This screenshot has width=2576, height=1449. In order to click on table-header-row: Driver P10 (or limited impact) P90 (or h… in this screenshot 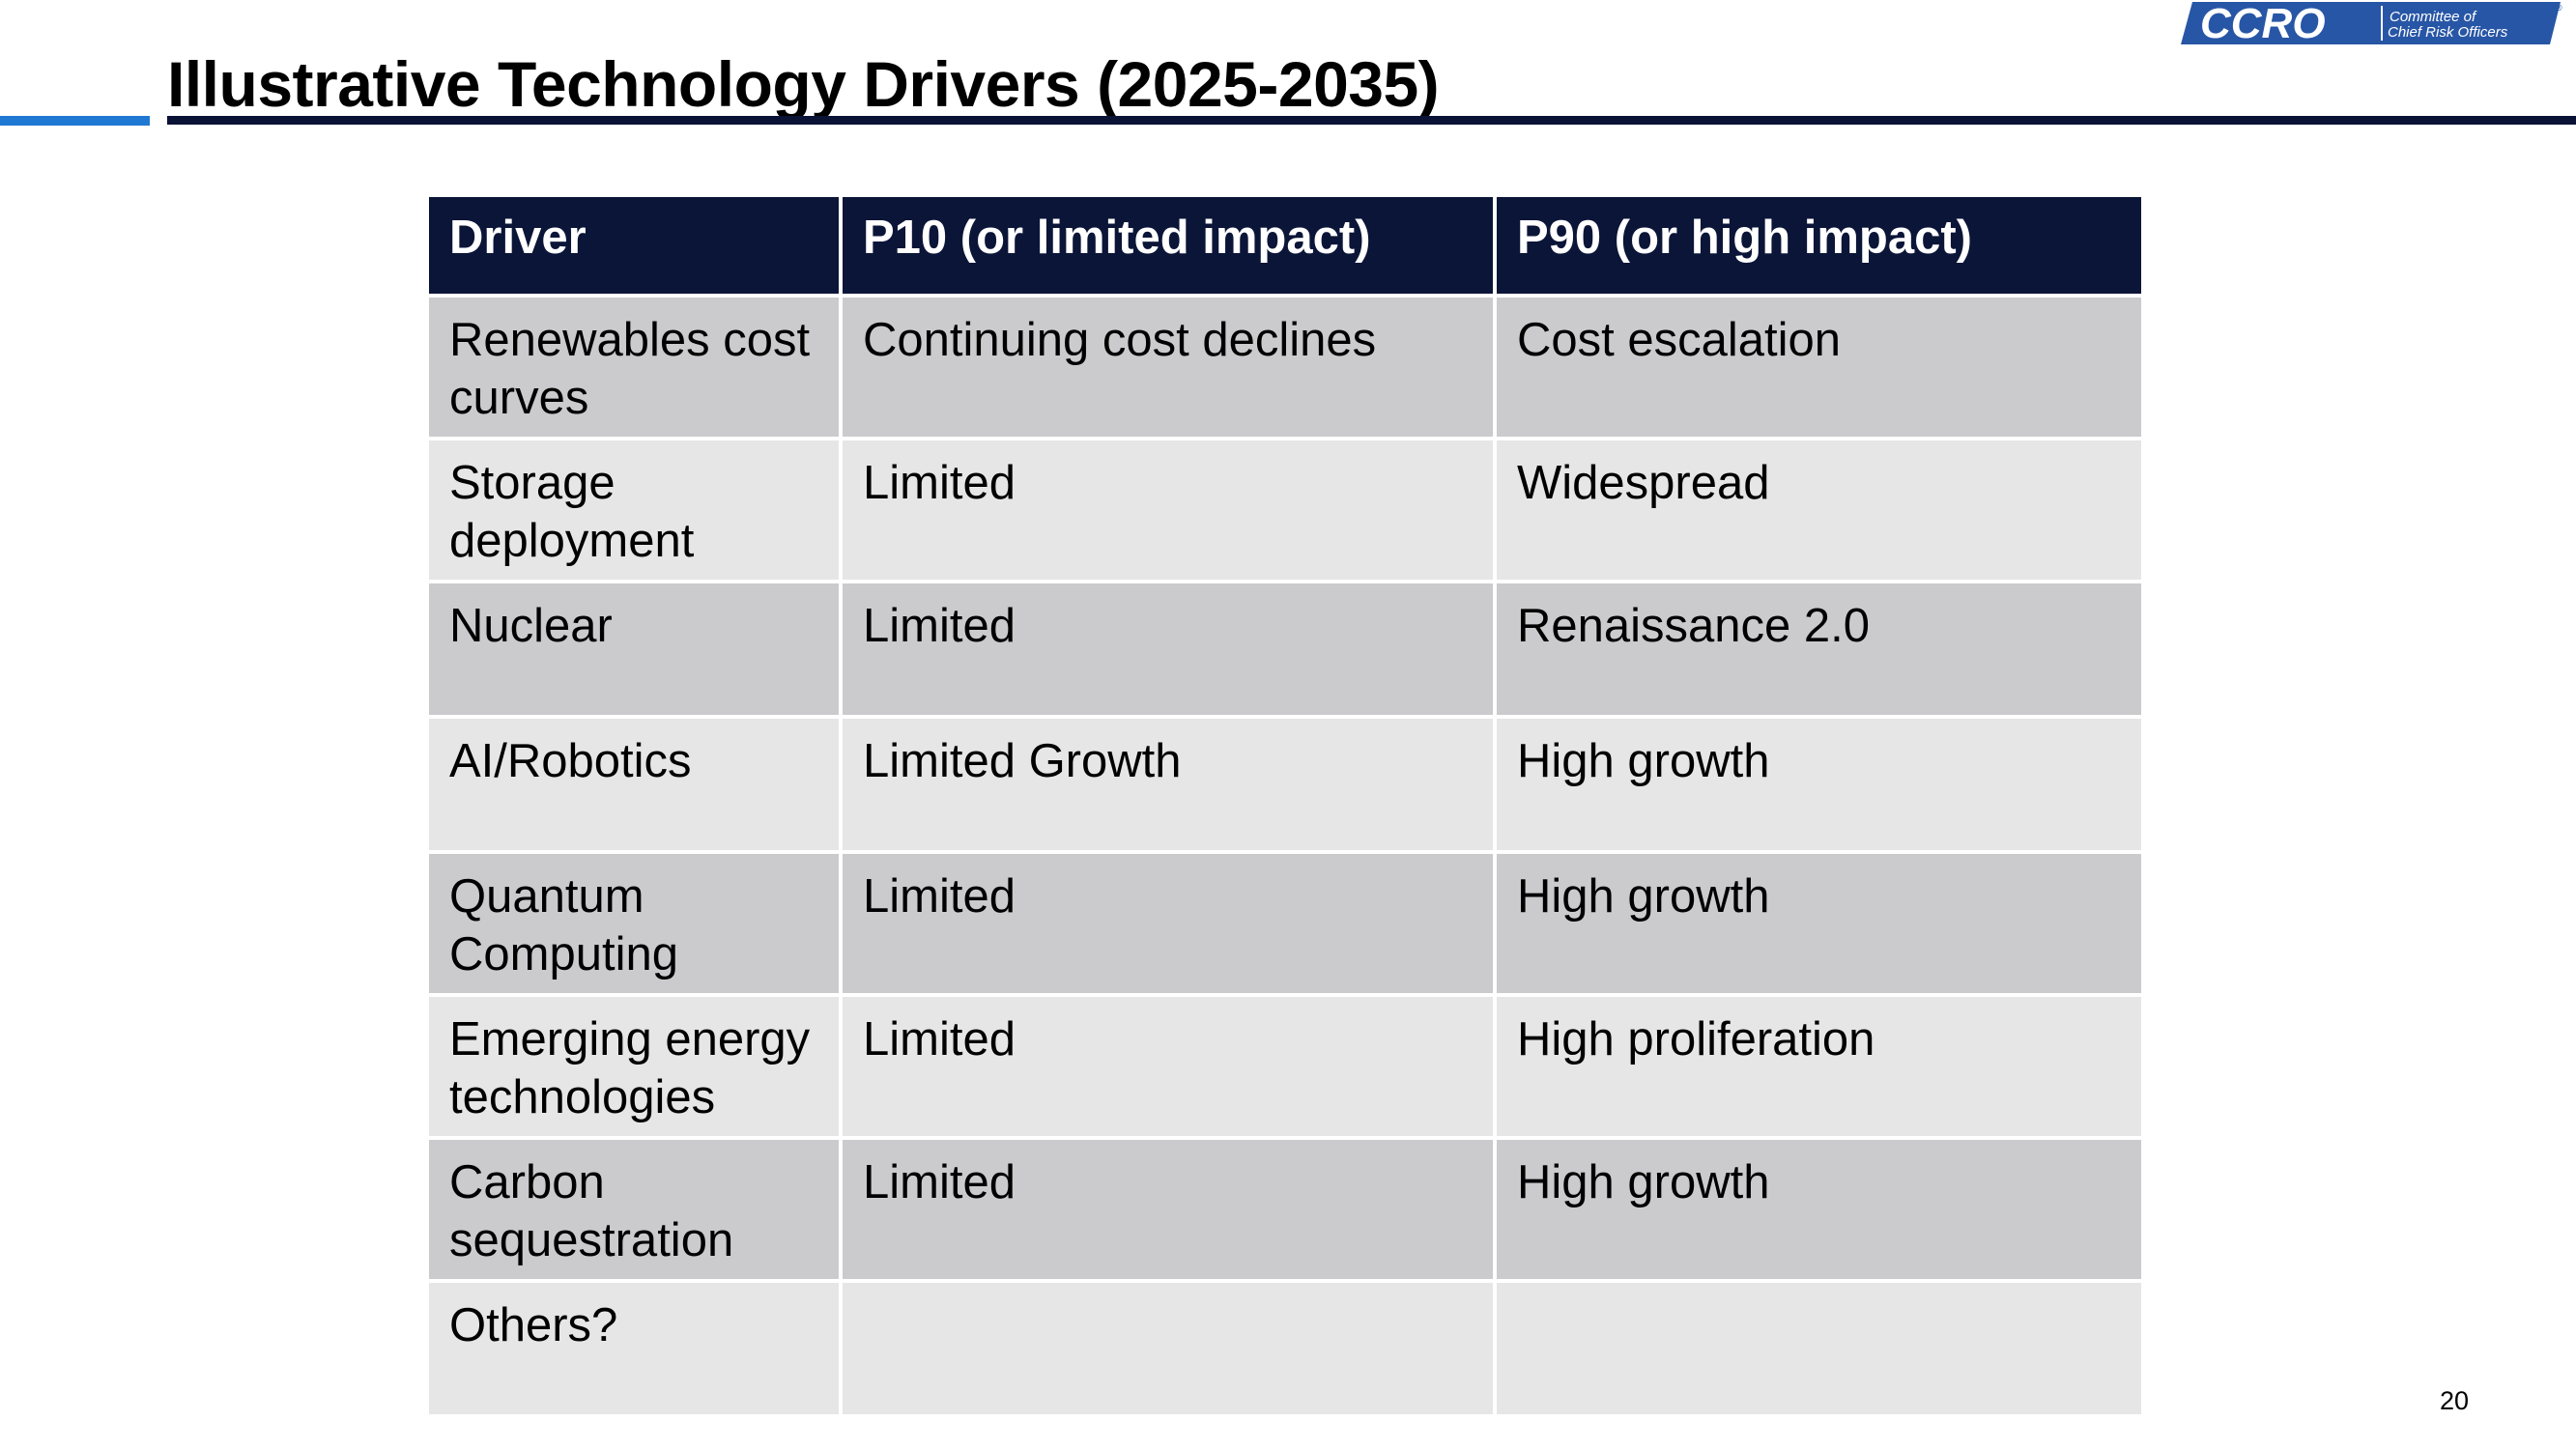, I will do `click(1285, 245)`.